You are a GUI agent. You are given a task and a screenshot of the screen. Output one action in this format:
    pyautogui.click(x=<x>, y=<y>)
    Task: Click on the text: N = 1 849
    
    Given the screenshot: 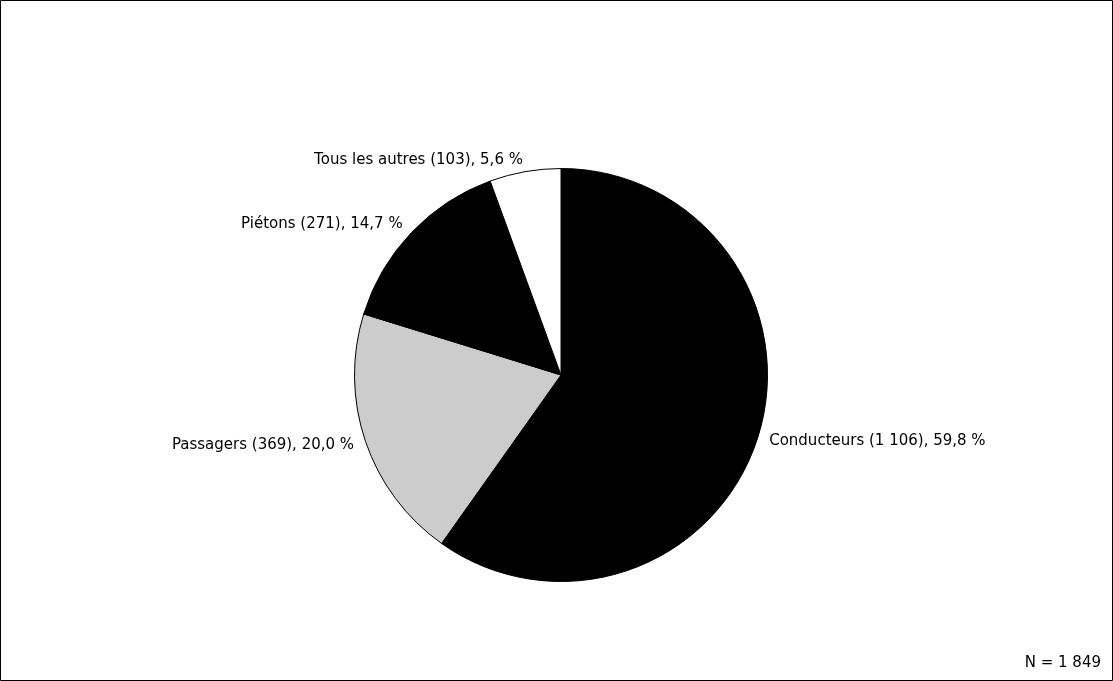 What is the action you would take?
    pyautogui.click(x=1062, y=662)
    